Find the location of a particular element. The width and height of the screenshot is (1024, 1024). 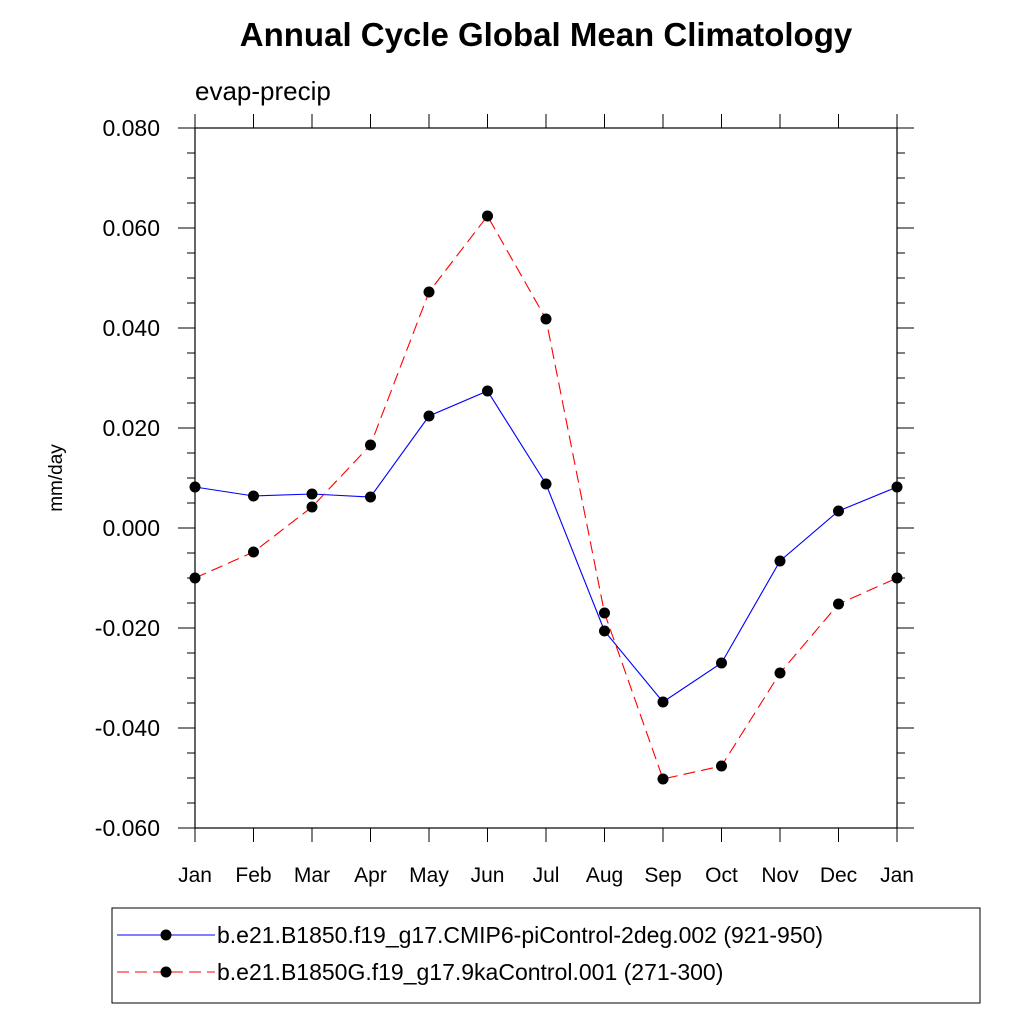

x-tick-label: Jul is located at coordinates (546, 875).